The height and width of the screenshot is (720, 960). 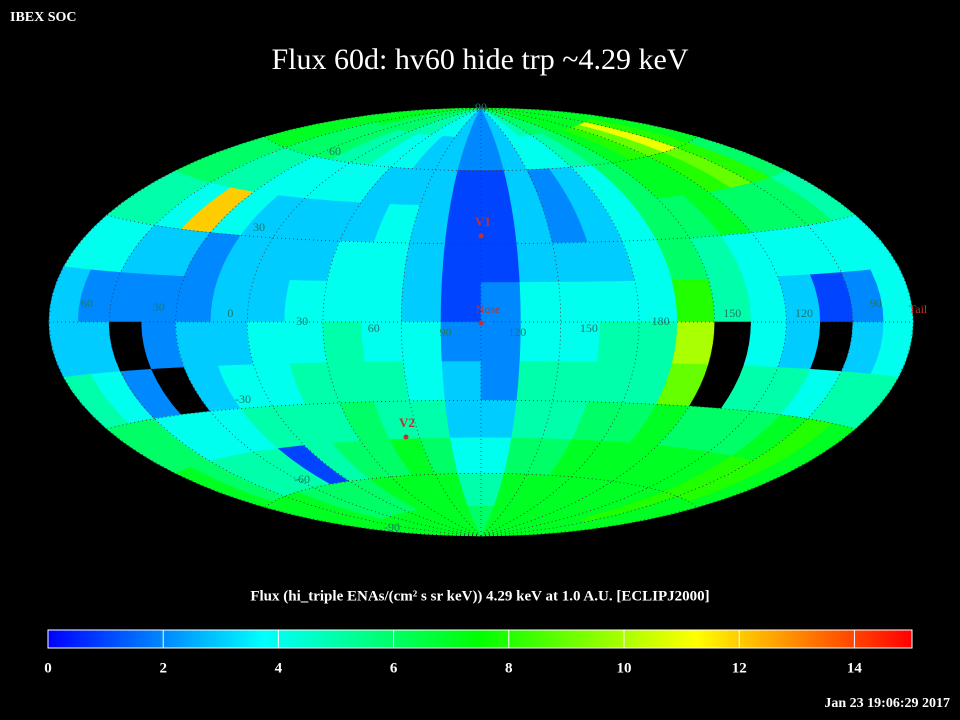 What do you see at coordinates (732, 313) in the screenshot?
I see `lon-label: 150` at bounding box center [732, 313].